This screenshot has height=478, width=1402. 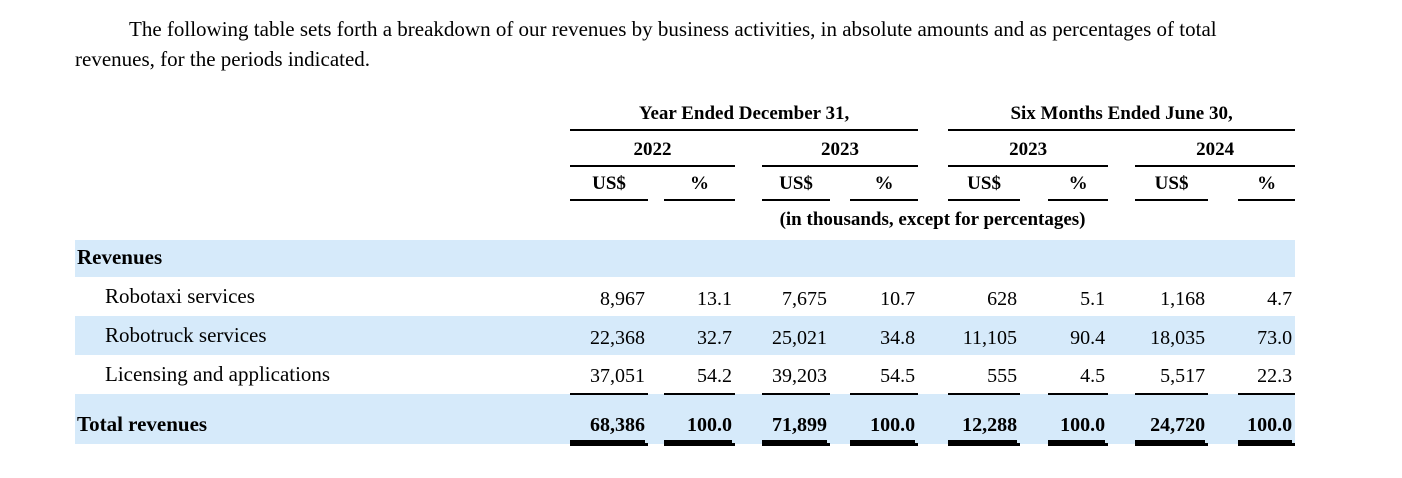 I want to click on col-group-six-months-ended-june-30: Six Months Ended June 30,, so click(x=1122, y=113).